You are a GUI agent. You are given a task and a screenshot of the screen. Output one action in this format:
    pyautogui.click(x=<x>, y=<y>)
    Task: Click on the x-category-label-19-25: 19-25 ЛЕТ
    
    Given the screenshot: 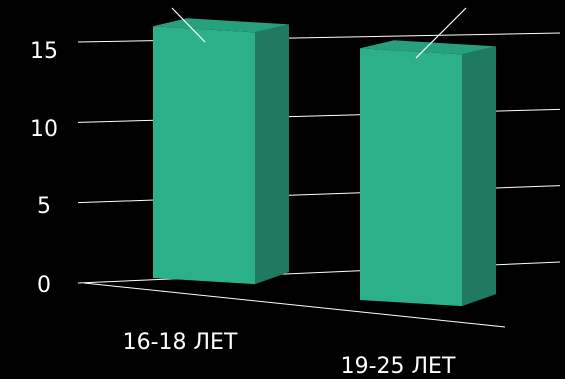 What is the action you would take?
    pyautogui.click(x=398, y=366)
    